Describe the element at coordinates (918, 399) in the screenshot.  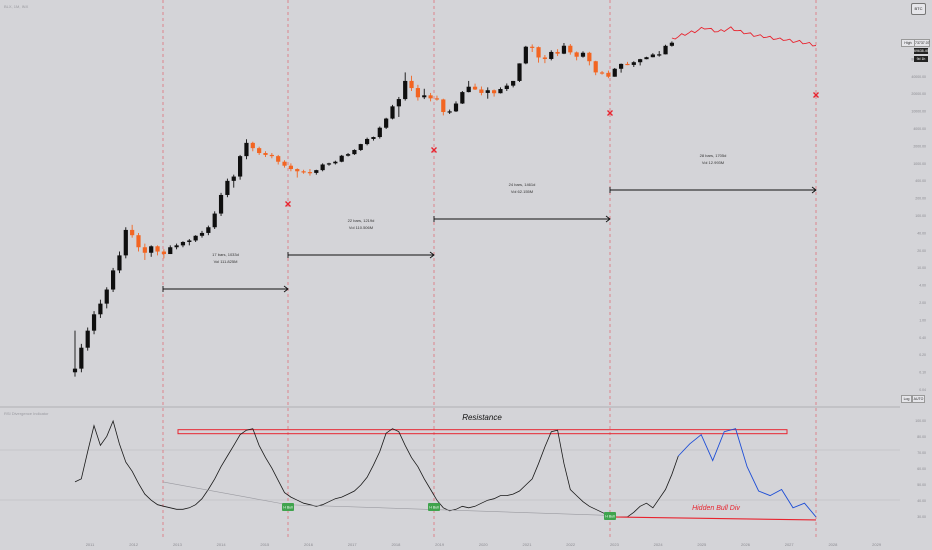
I see `auto-button: AUTO` at that location.